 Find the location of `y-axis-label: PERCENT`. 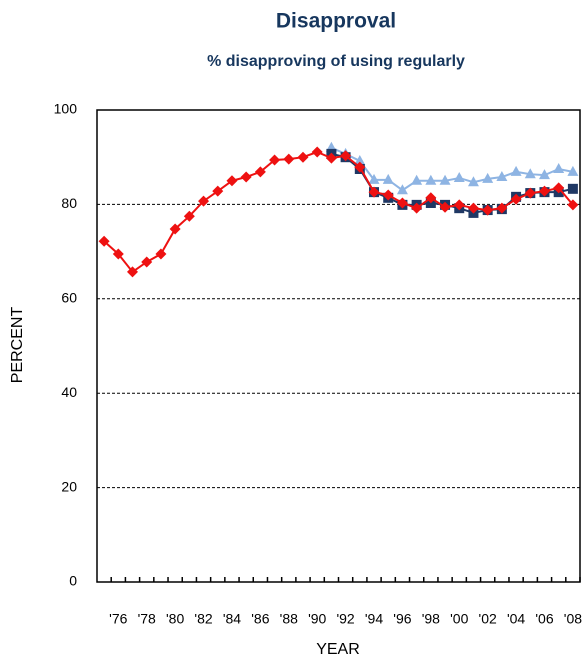

y-axis-label: PERCENT is located at coordinates (17, 345).